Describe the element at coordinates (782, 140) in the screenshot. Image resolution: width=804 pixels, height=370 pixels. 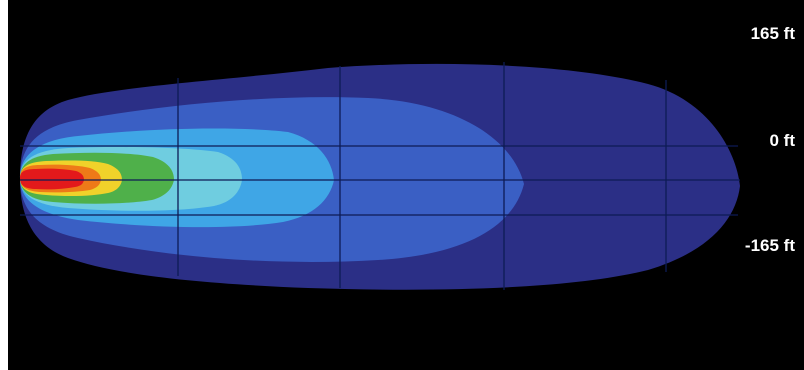
I see `distance-label-center: 0 ft` at that location.